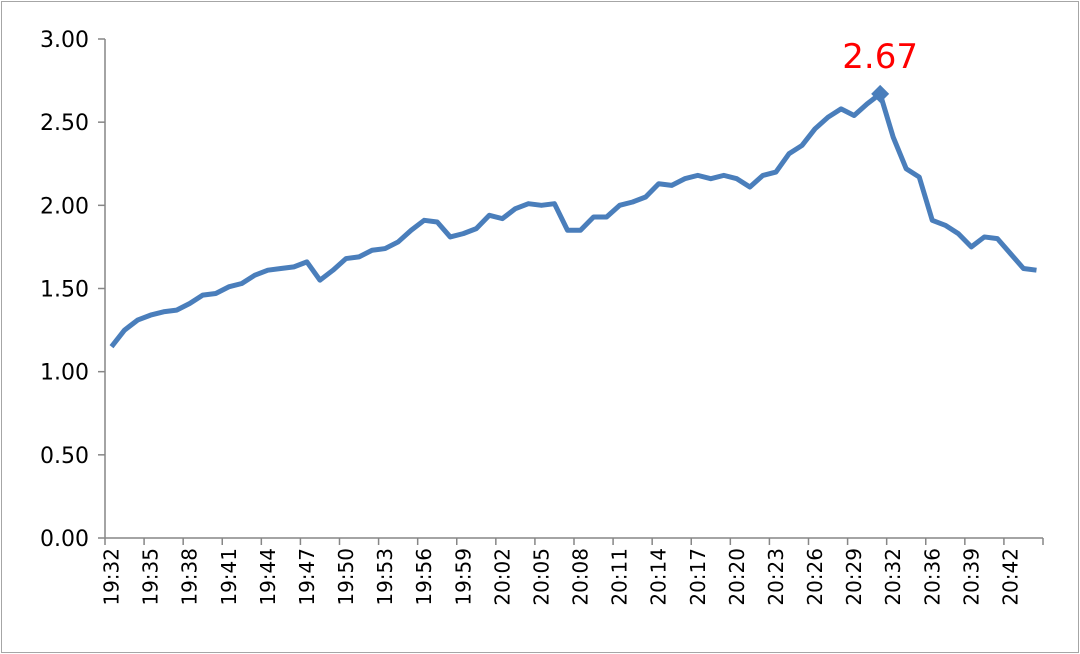  What do you see at coordinates (659, 577) in the screenshot?
I see `x-tick-label: 20:14` at bounding box center [659, 577].